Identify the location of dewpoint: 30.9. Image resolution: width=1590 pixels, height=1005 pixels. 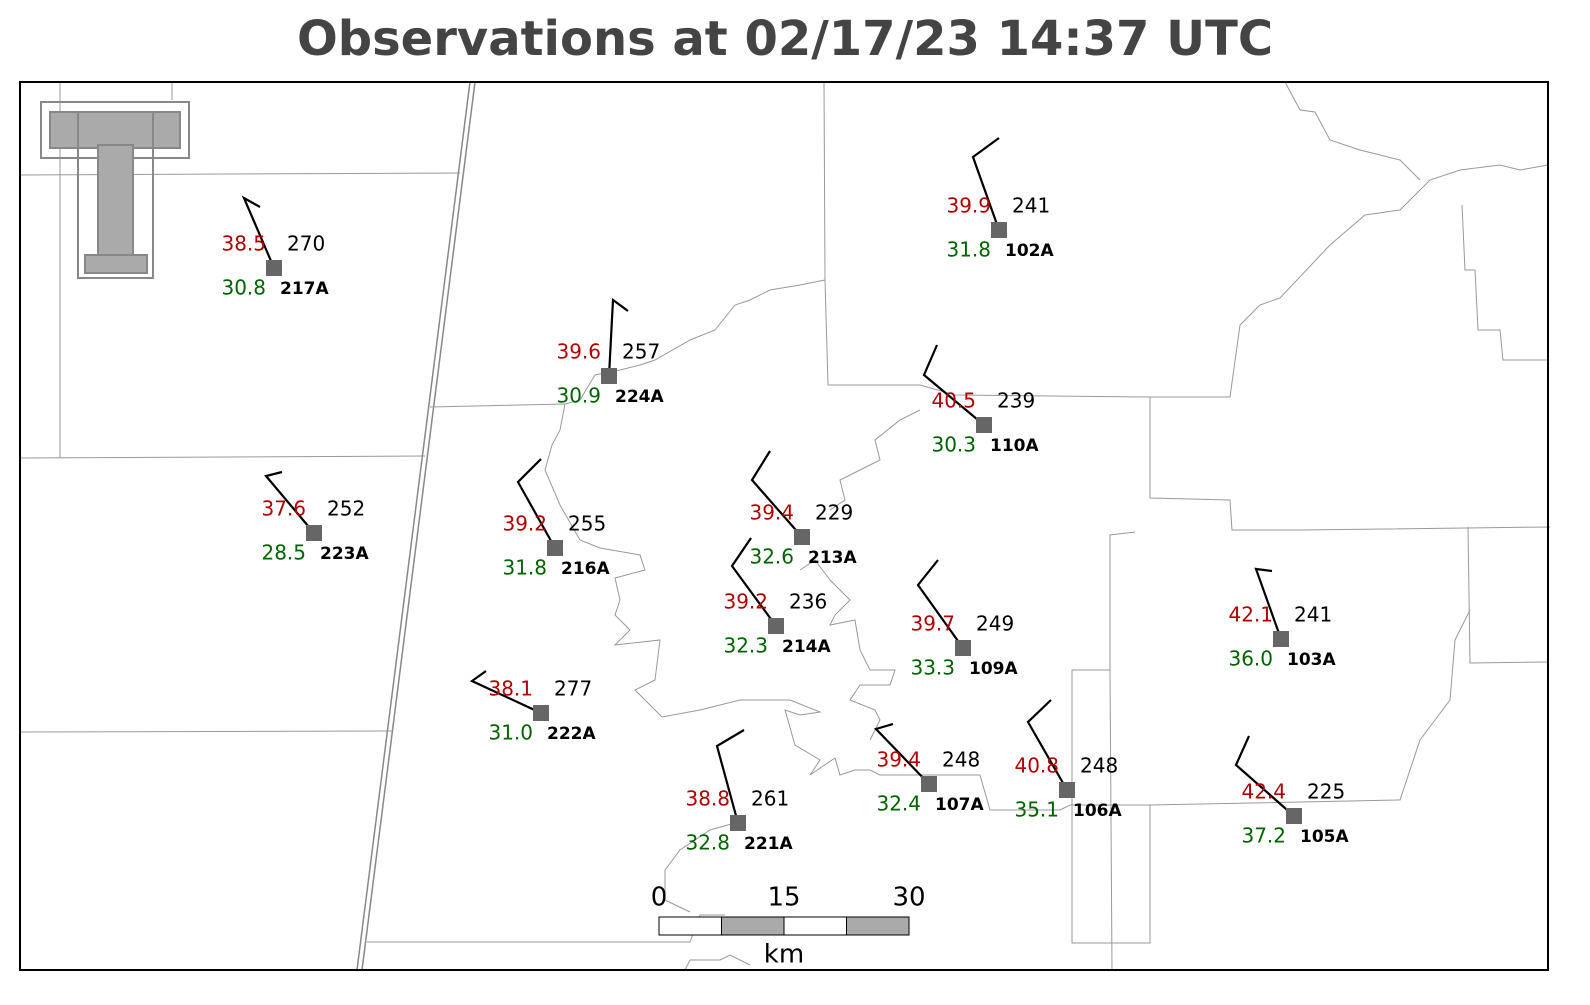
(578, 396).